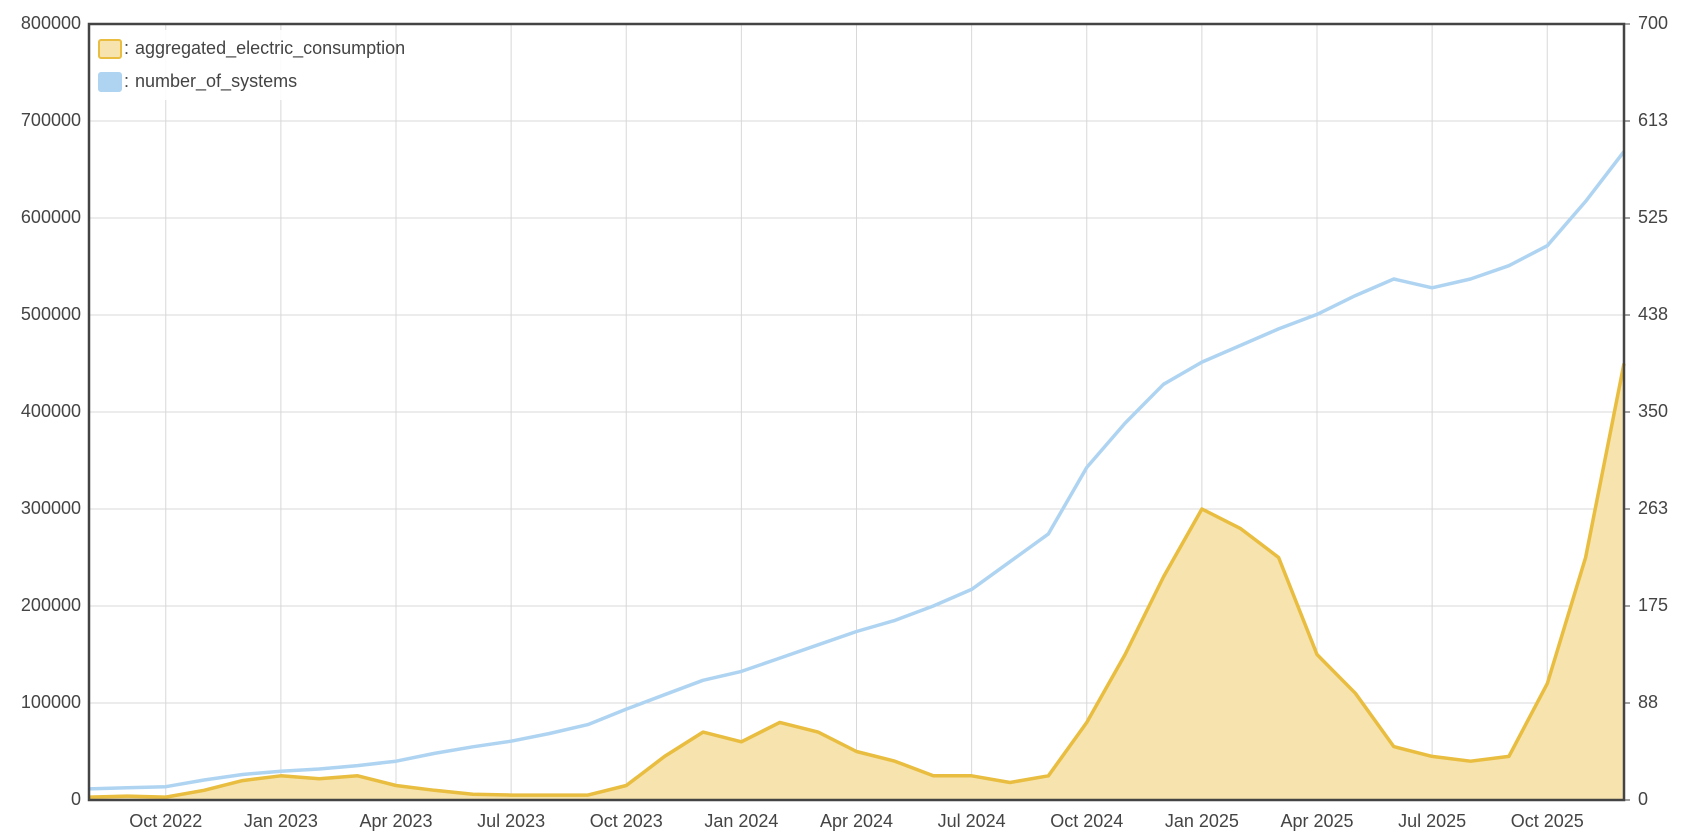 This screenshot has width=1684, height=835. Describe the element at coordinates (1653, 217) in the screenshot. I see `y2-tick-label: 525` at that location.